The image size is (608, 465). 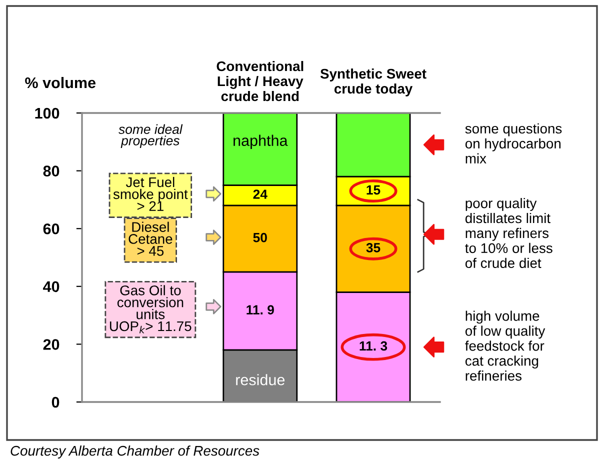 I want to click on annotation: 11. 9, so click(x=260, y=310).